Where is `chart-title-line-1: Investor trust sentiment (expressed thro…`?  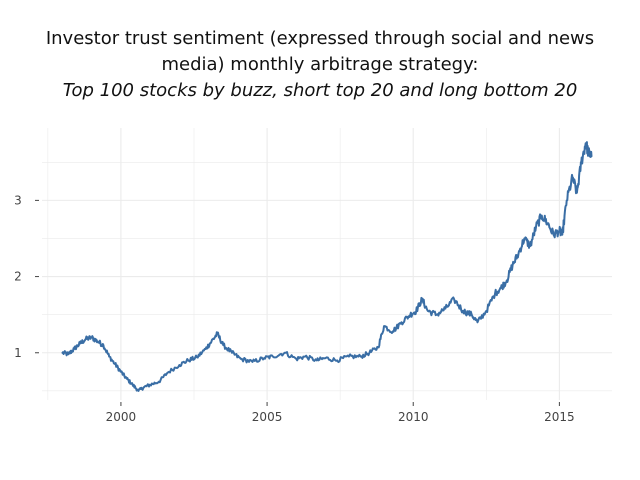 chart-title-line-1: Investor trust sentiment (expressed thro… is located at coordinates (320, 38).